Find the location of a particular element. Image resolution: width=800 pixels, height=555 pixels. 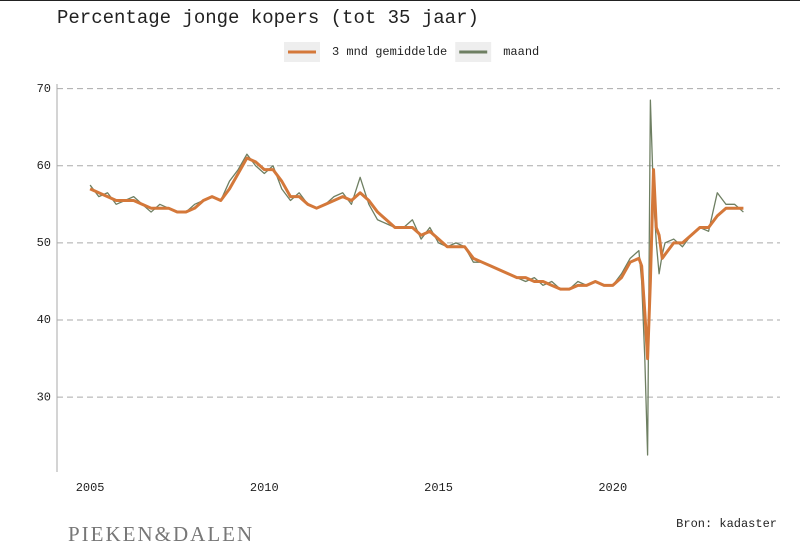

logo: PIEKEN&DALEN is located at coordinates (161, 534).